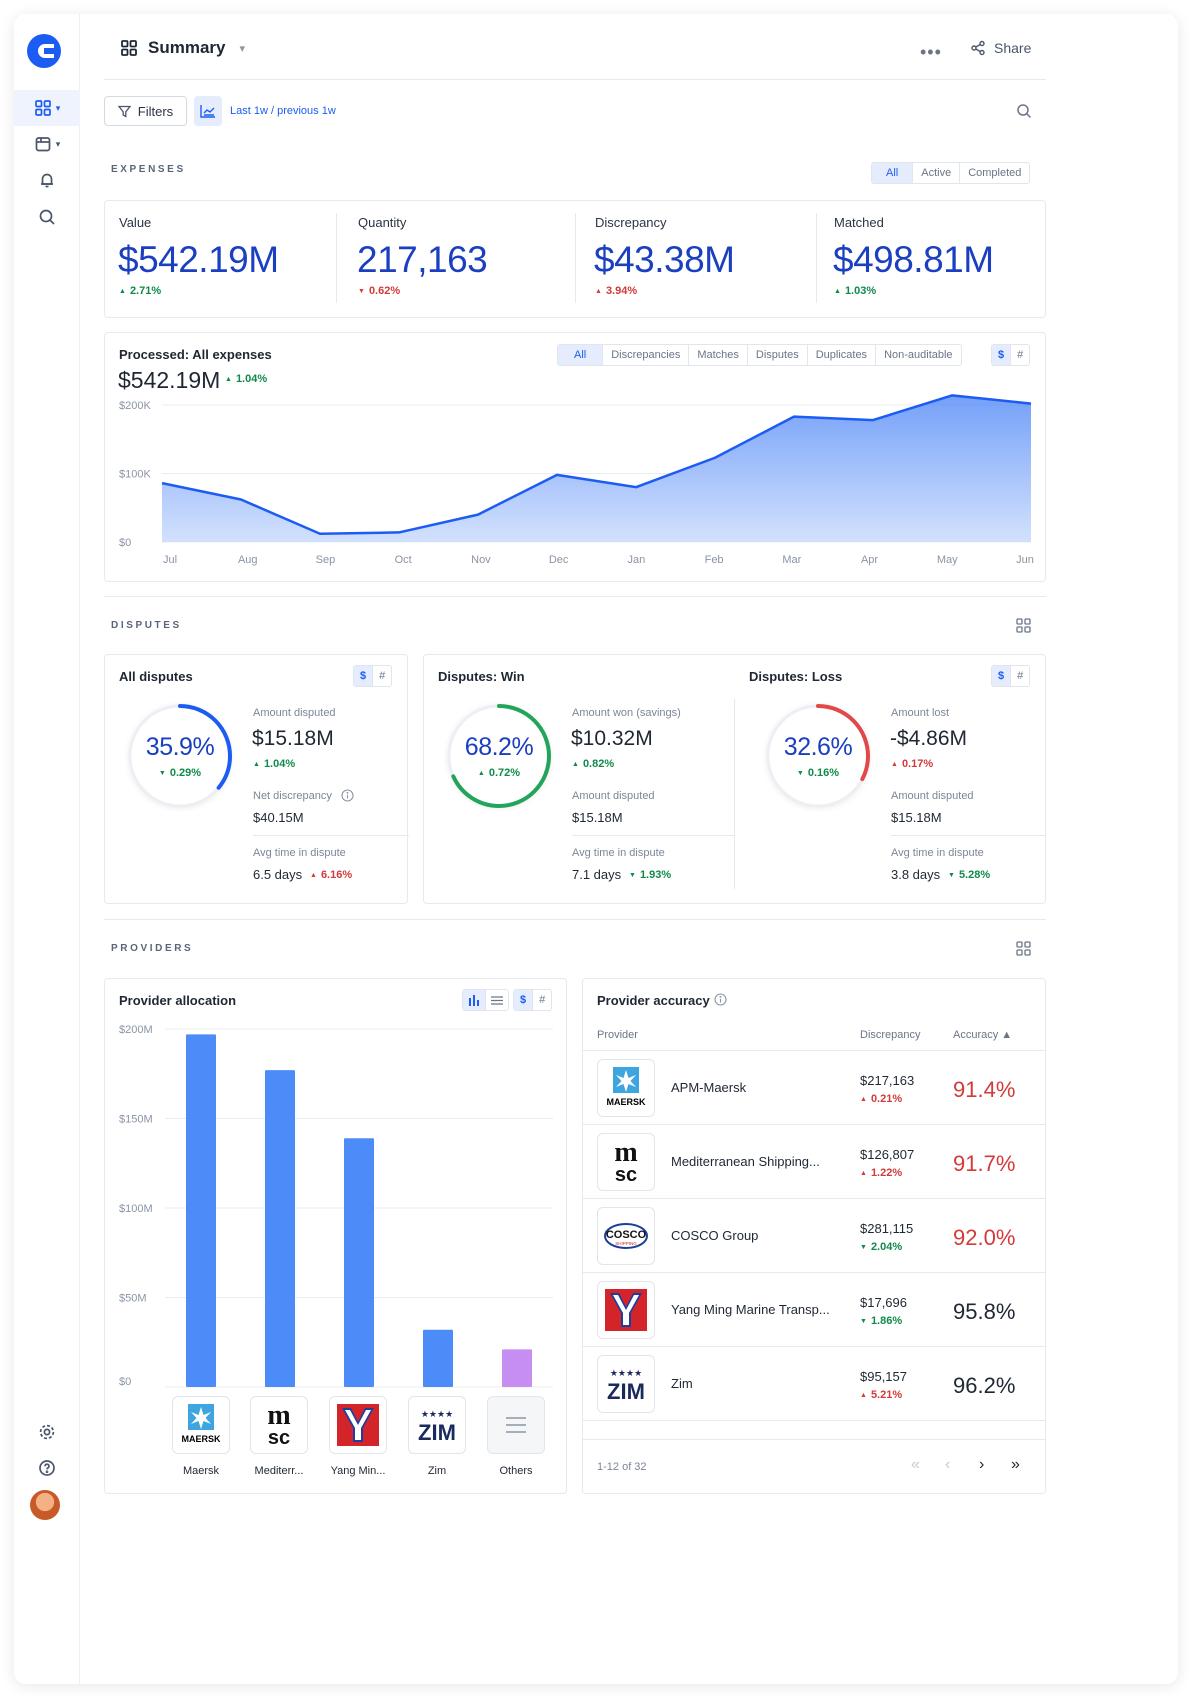  What do you see at coordinates (156, 676) in the screenshot?
I see `all-disputes-title: All disputes` at bounding box center [156, 676].